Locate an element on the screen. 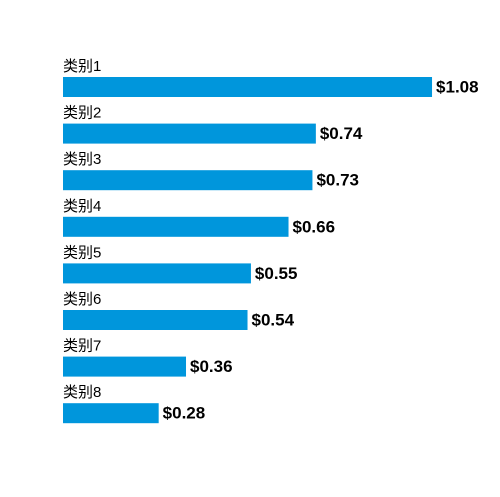 The height and width of the screenshot is (497, 500). category-label: 类别4 is located at coordinates (82, 206).